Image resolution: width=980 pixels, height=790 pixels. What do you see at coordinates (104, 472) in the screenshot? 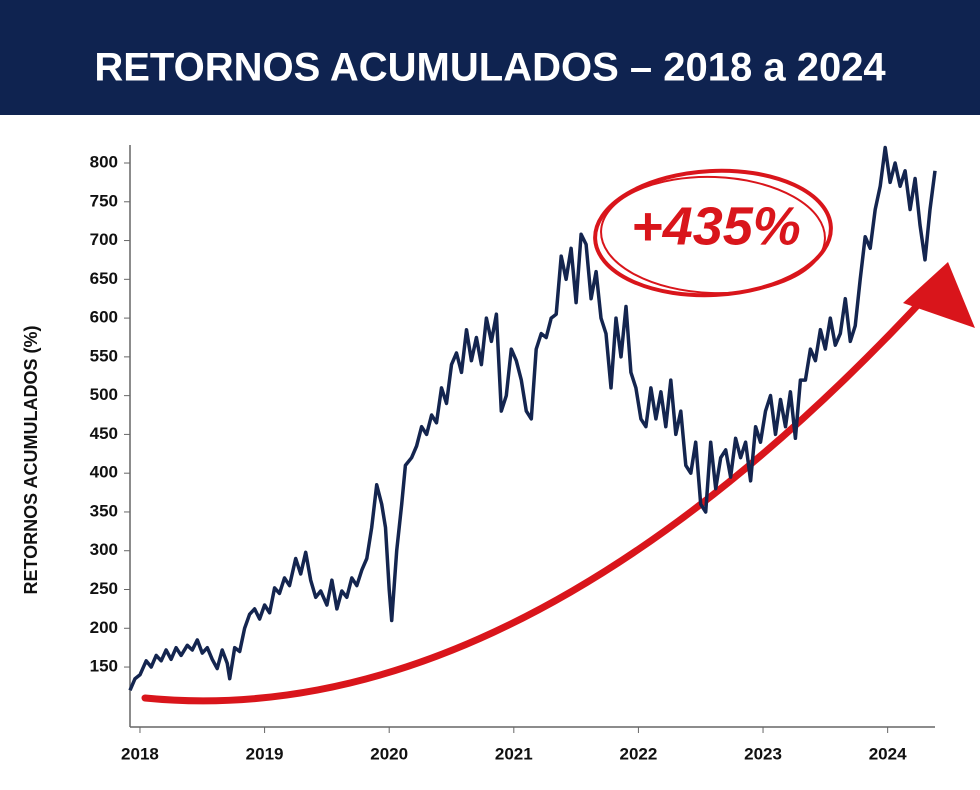
I see `y-tick-label: 400` at bounding box center [104, 472].